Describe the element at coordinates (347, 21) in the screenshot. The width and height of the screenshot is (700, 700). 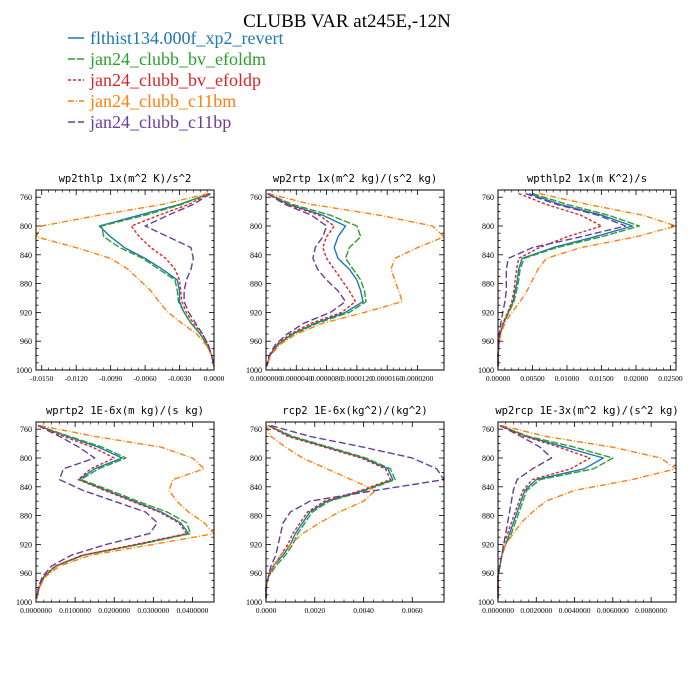
I see `figure-title: CLUBB VAR at245E,-12N` at that location.